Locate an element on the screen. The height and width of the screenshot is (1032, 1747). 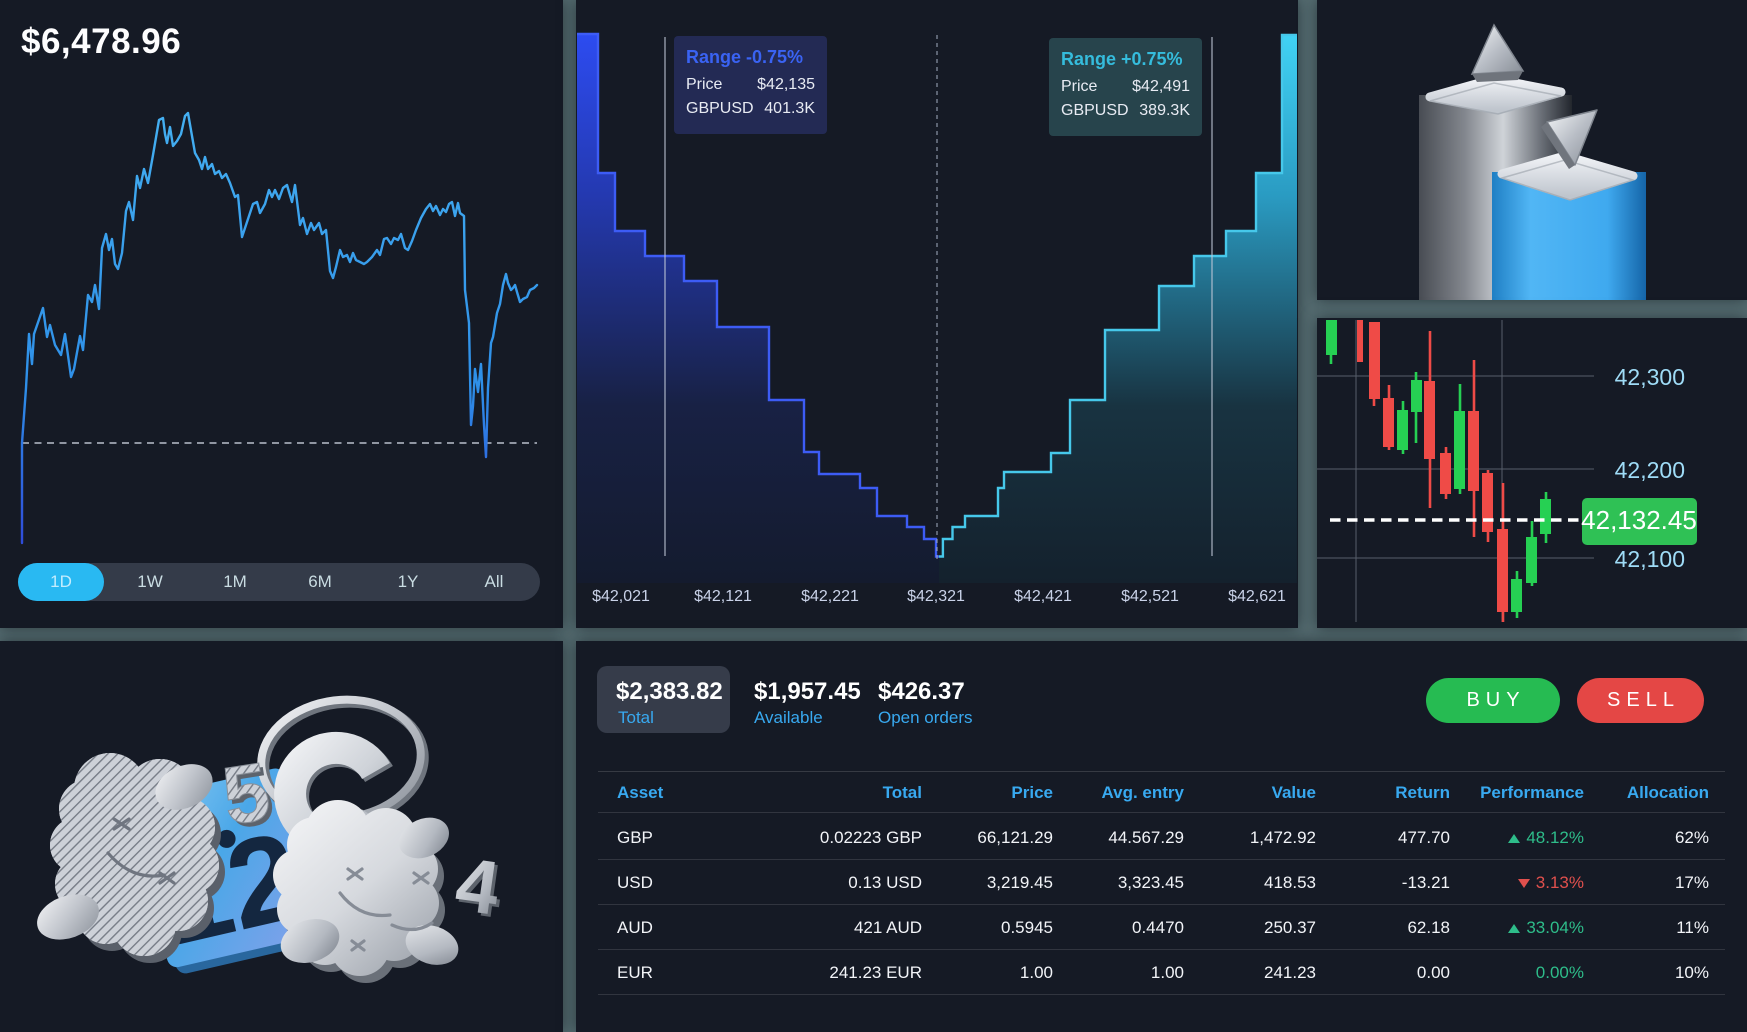
svg-text: 42,200 is located at coordinates (1650, 470).